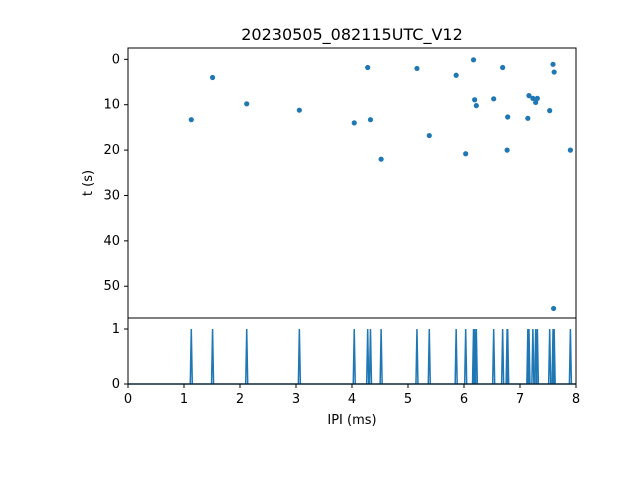 The image size is (640, 484). Describe the element at coordinates (116, 329) in the screenshot. I see `spike-y-tick-label: 1` at that location.